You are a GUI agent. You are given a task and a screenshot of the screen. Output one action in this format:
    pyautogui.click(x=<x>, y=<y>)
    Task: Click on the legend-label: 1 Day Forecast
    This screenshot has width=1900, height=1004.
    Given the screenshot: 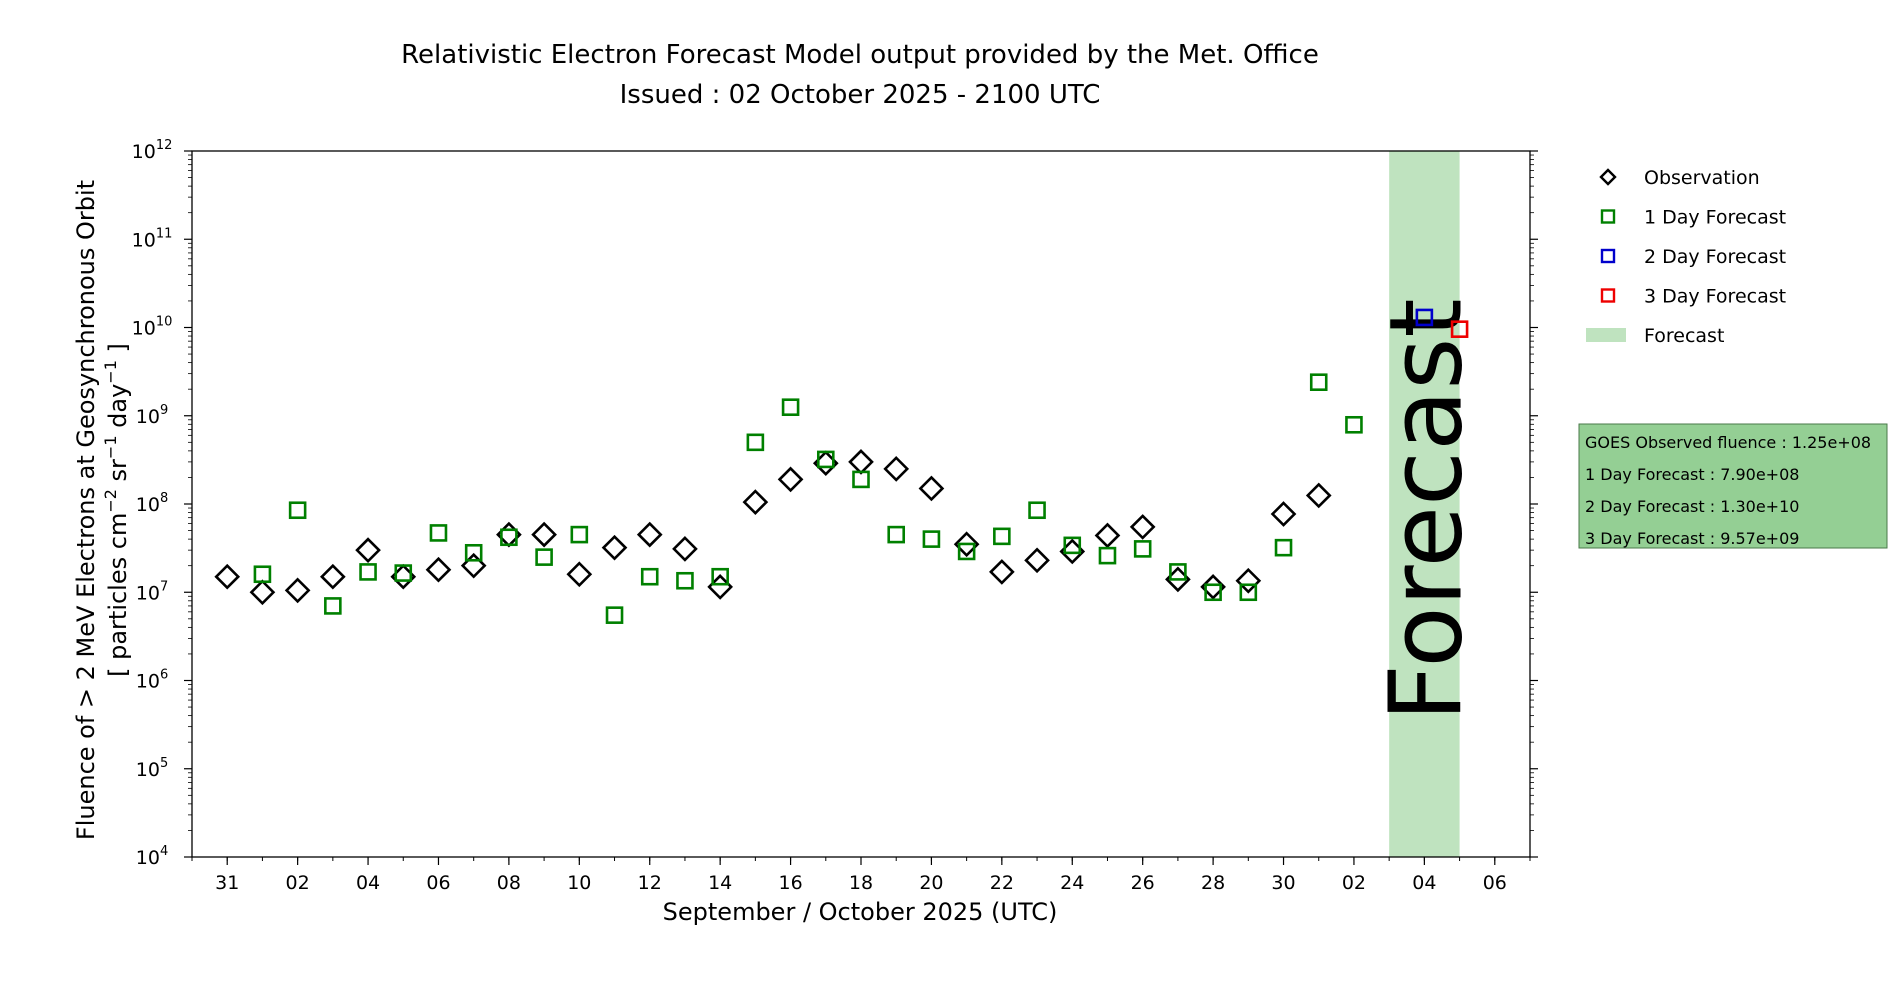 What is the action you would take?
    pyautogui.click(x=1715, y=218)
    